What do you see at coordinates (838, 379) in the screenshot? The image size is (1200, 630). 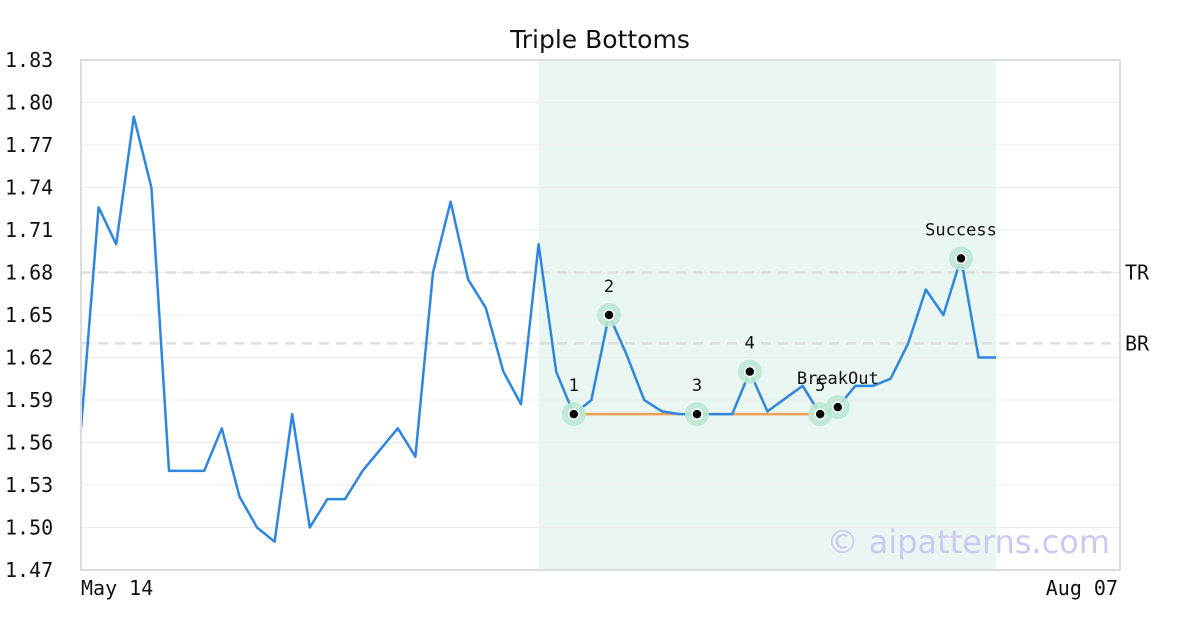 I see `marker-label: BreakOut` at bounding box center [838, 379].